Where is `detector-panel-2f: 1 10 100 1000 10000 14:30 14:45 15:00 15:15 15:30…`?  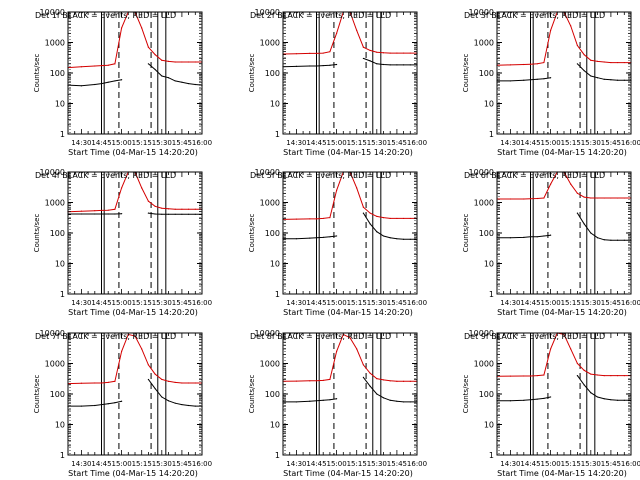 detector-panel-2f: 1 10 100 1000 10000 14:30 14:45 15:00 15:15 15:30… is located at coordinates (337, 82).